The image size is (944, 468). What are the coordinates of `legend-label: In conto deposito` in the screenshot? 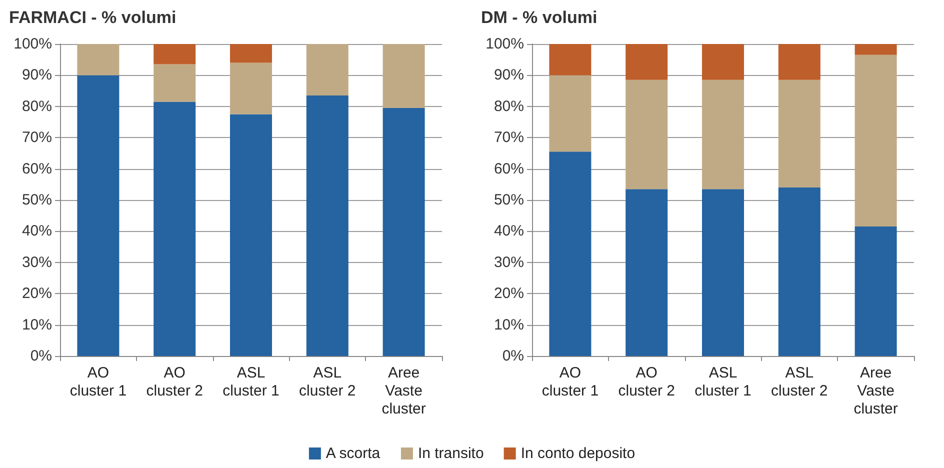 It's located at (578, 453).